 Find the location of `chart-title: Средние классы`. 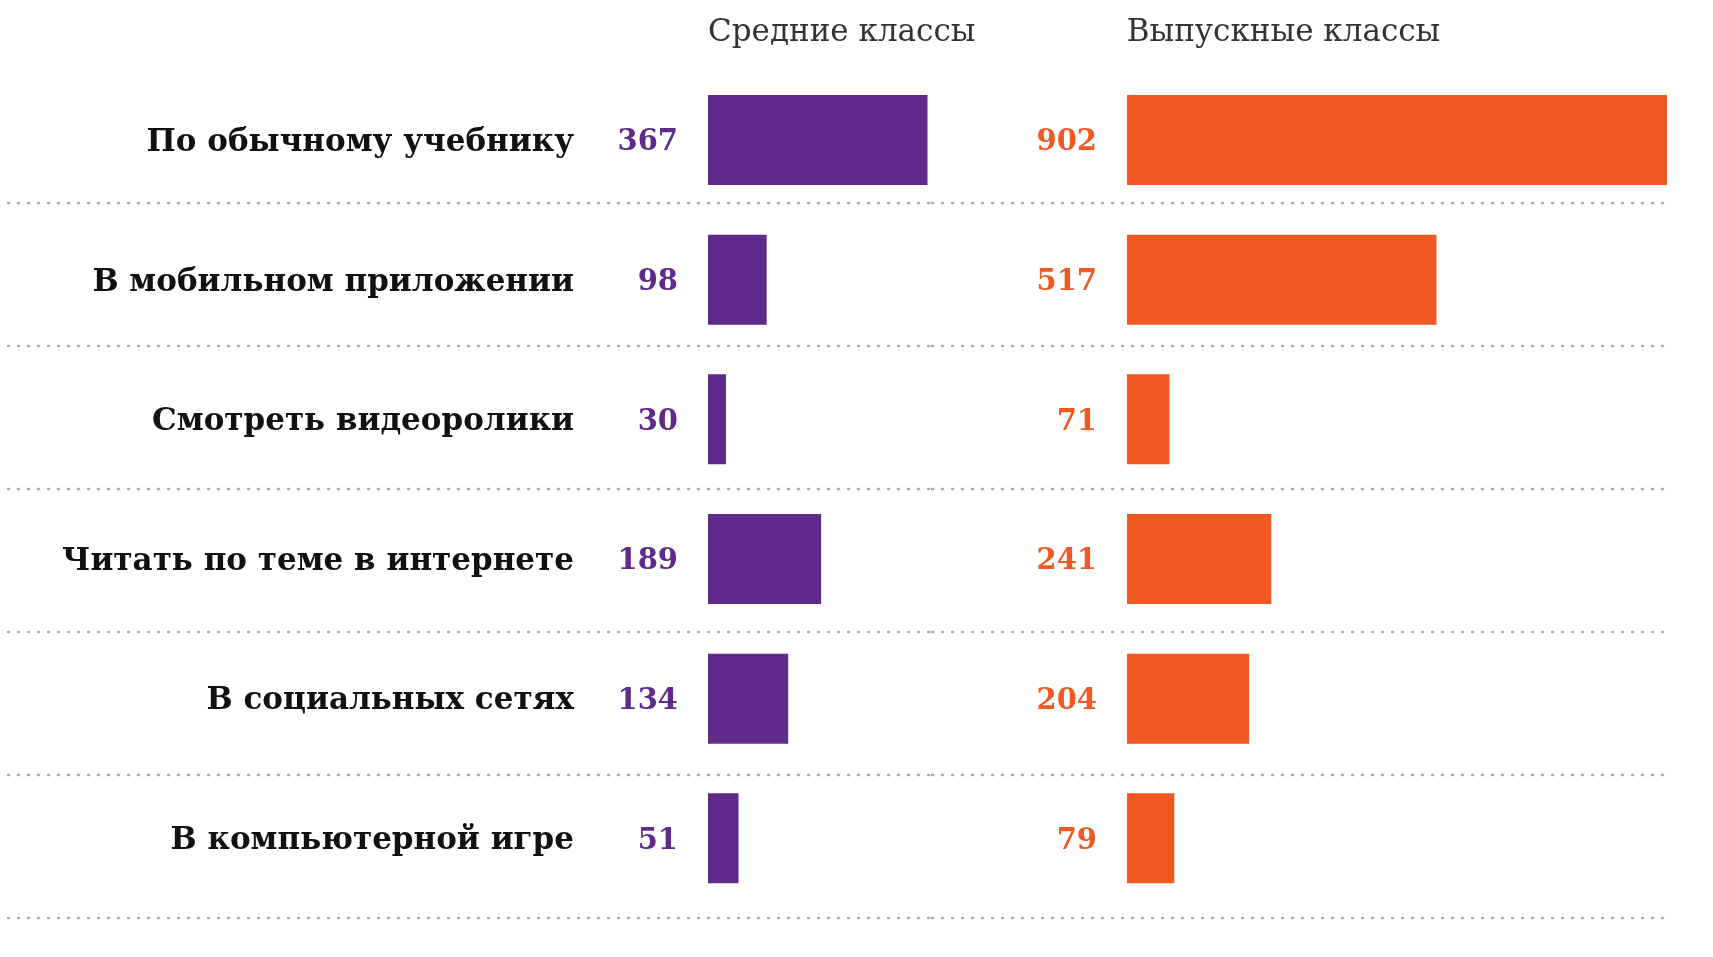

chart-title: Средние классы is located at coordinates (841, 30).